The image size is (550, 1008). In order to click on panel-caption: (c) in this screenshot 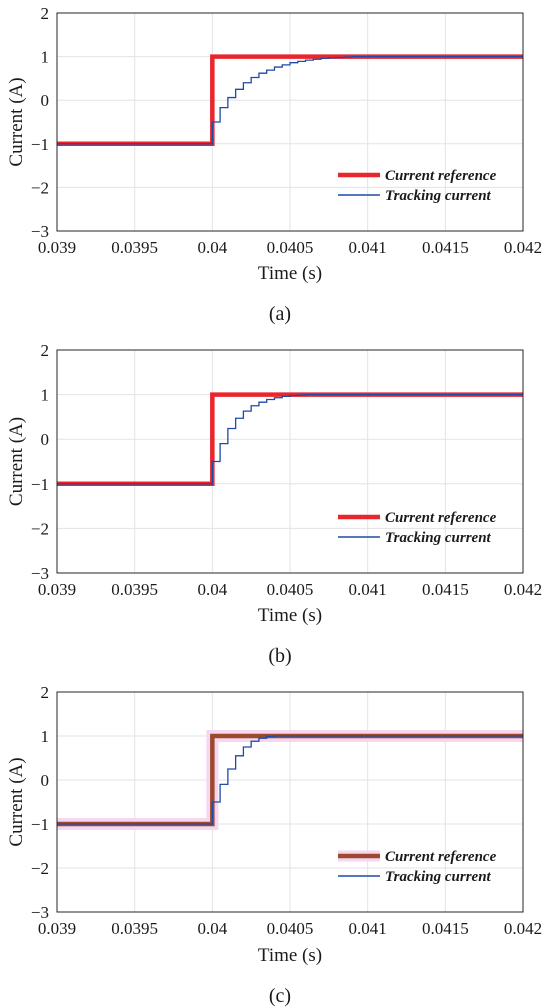, I will do `click(280, 996)`.